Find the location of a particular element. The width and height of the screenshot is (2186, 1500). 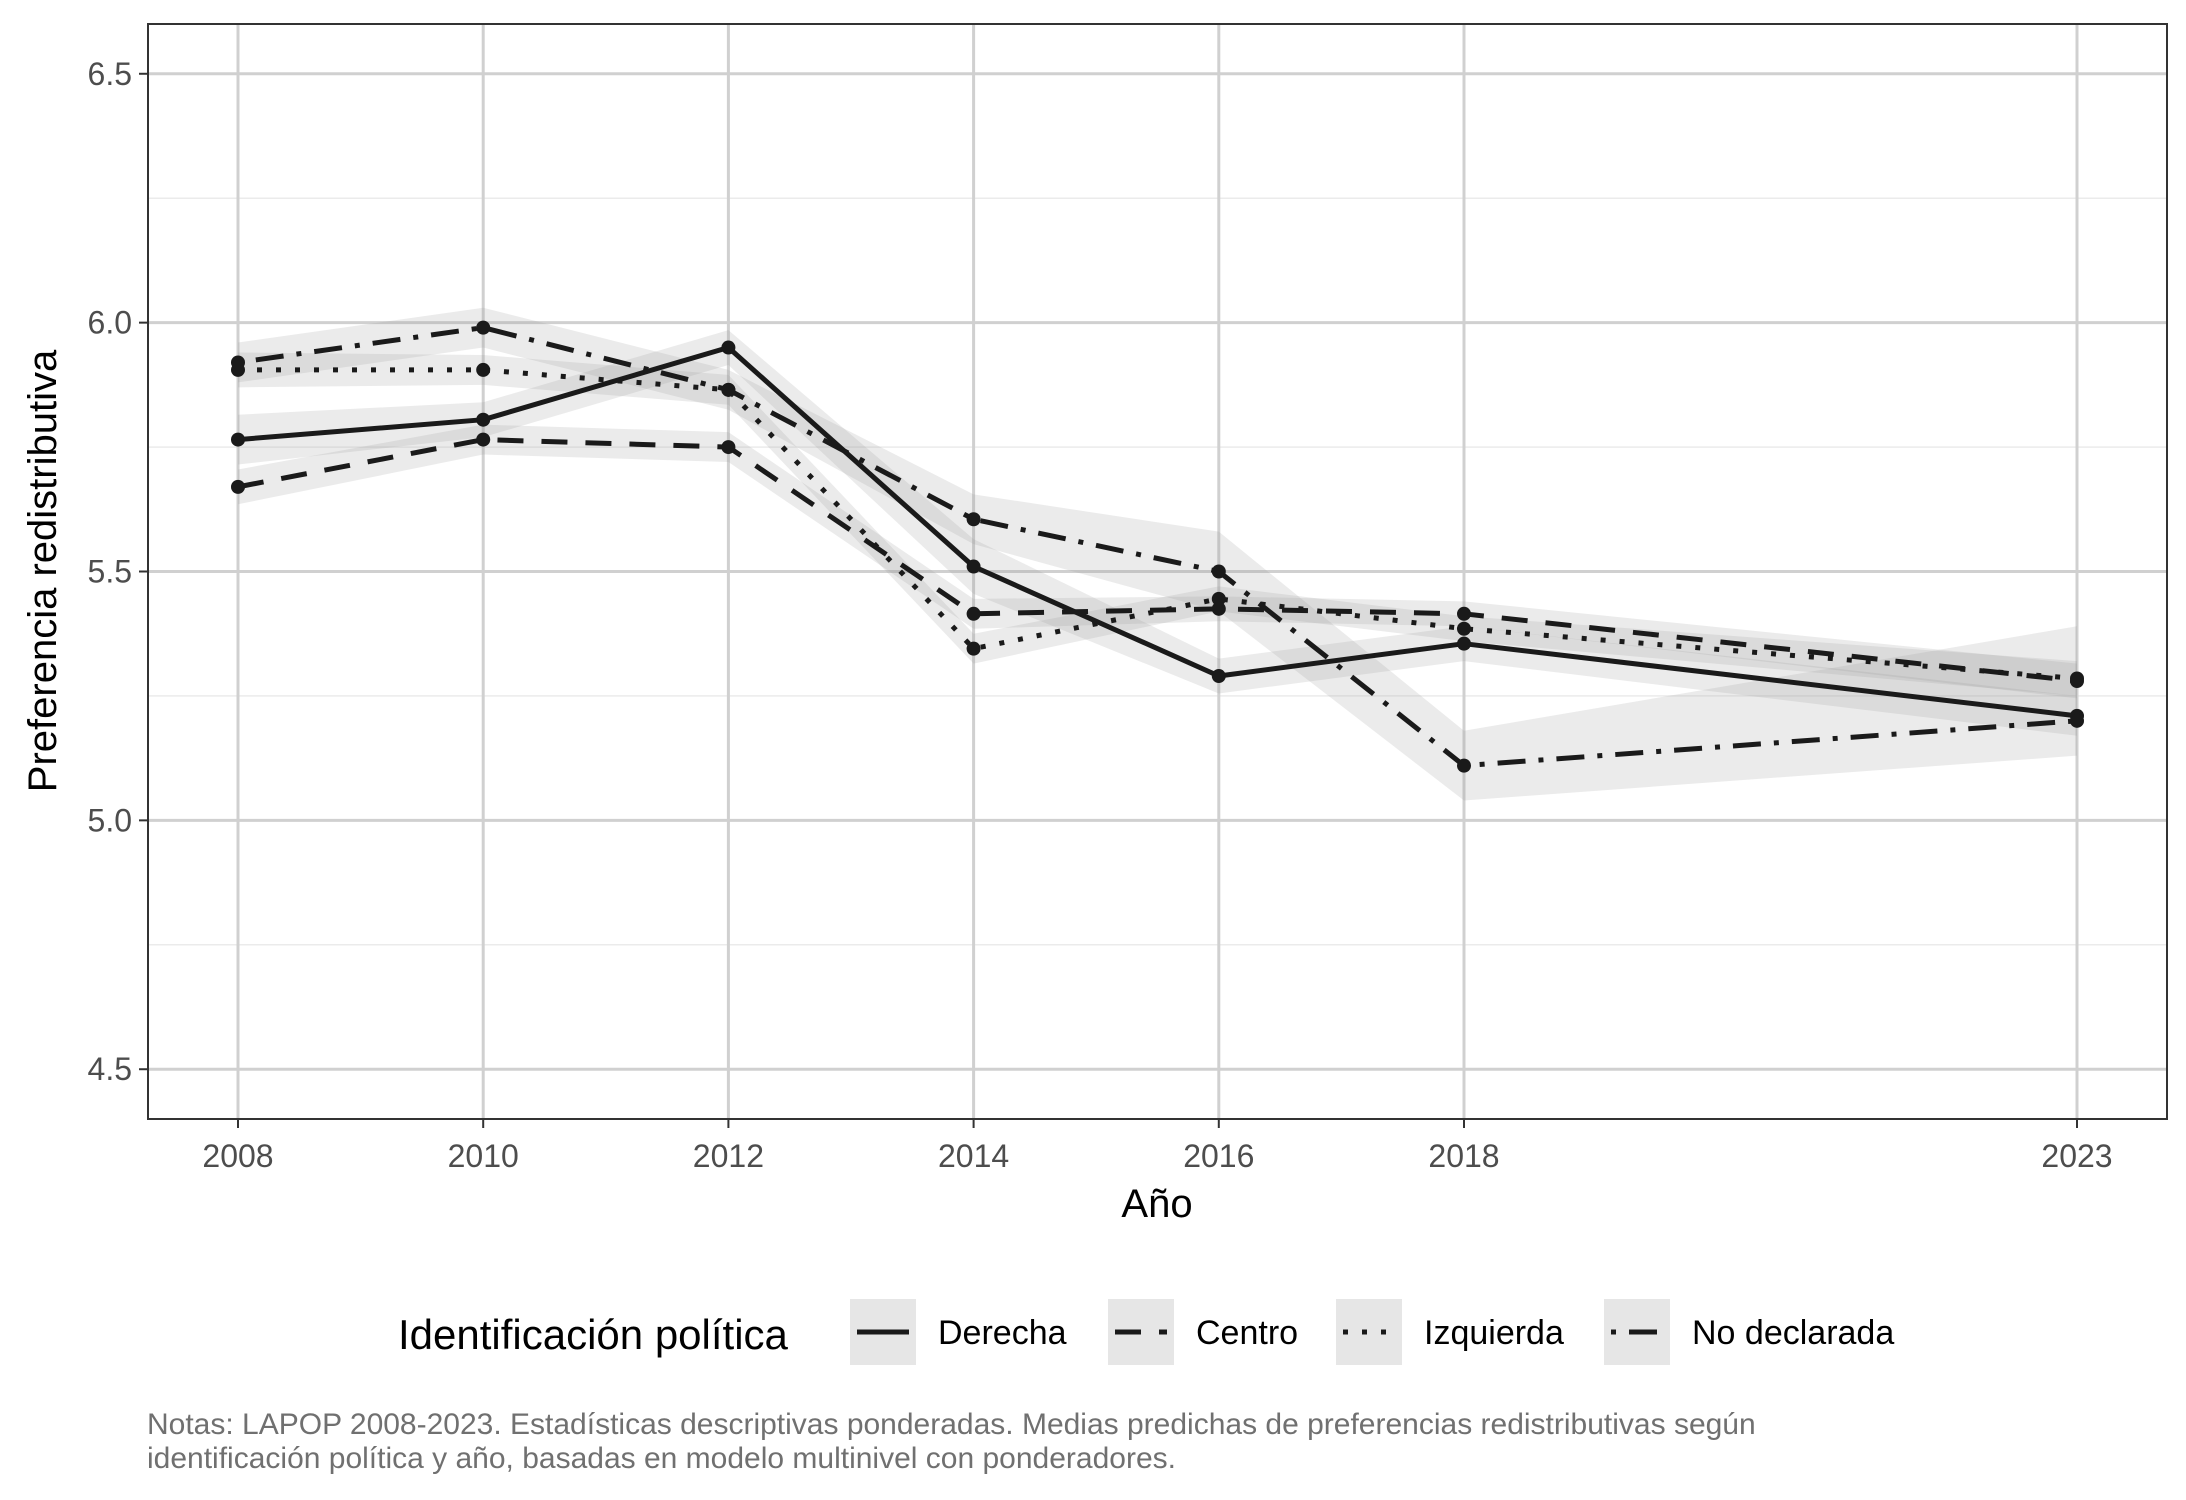

legend-label: Centro is located at coordinates (1247, 1333).